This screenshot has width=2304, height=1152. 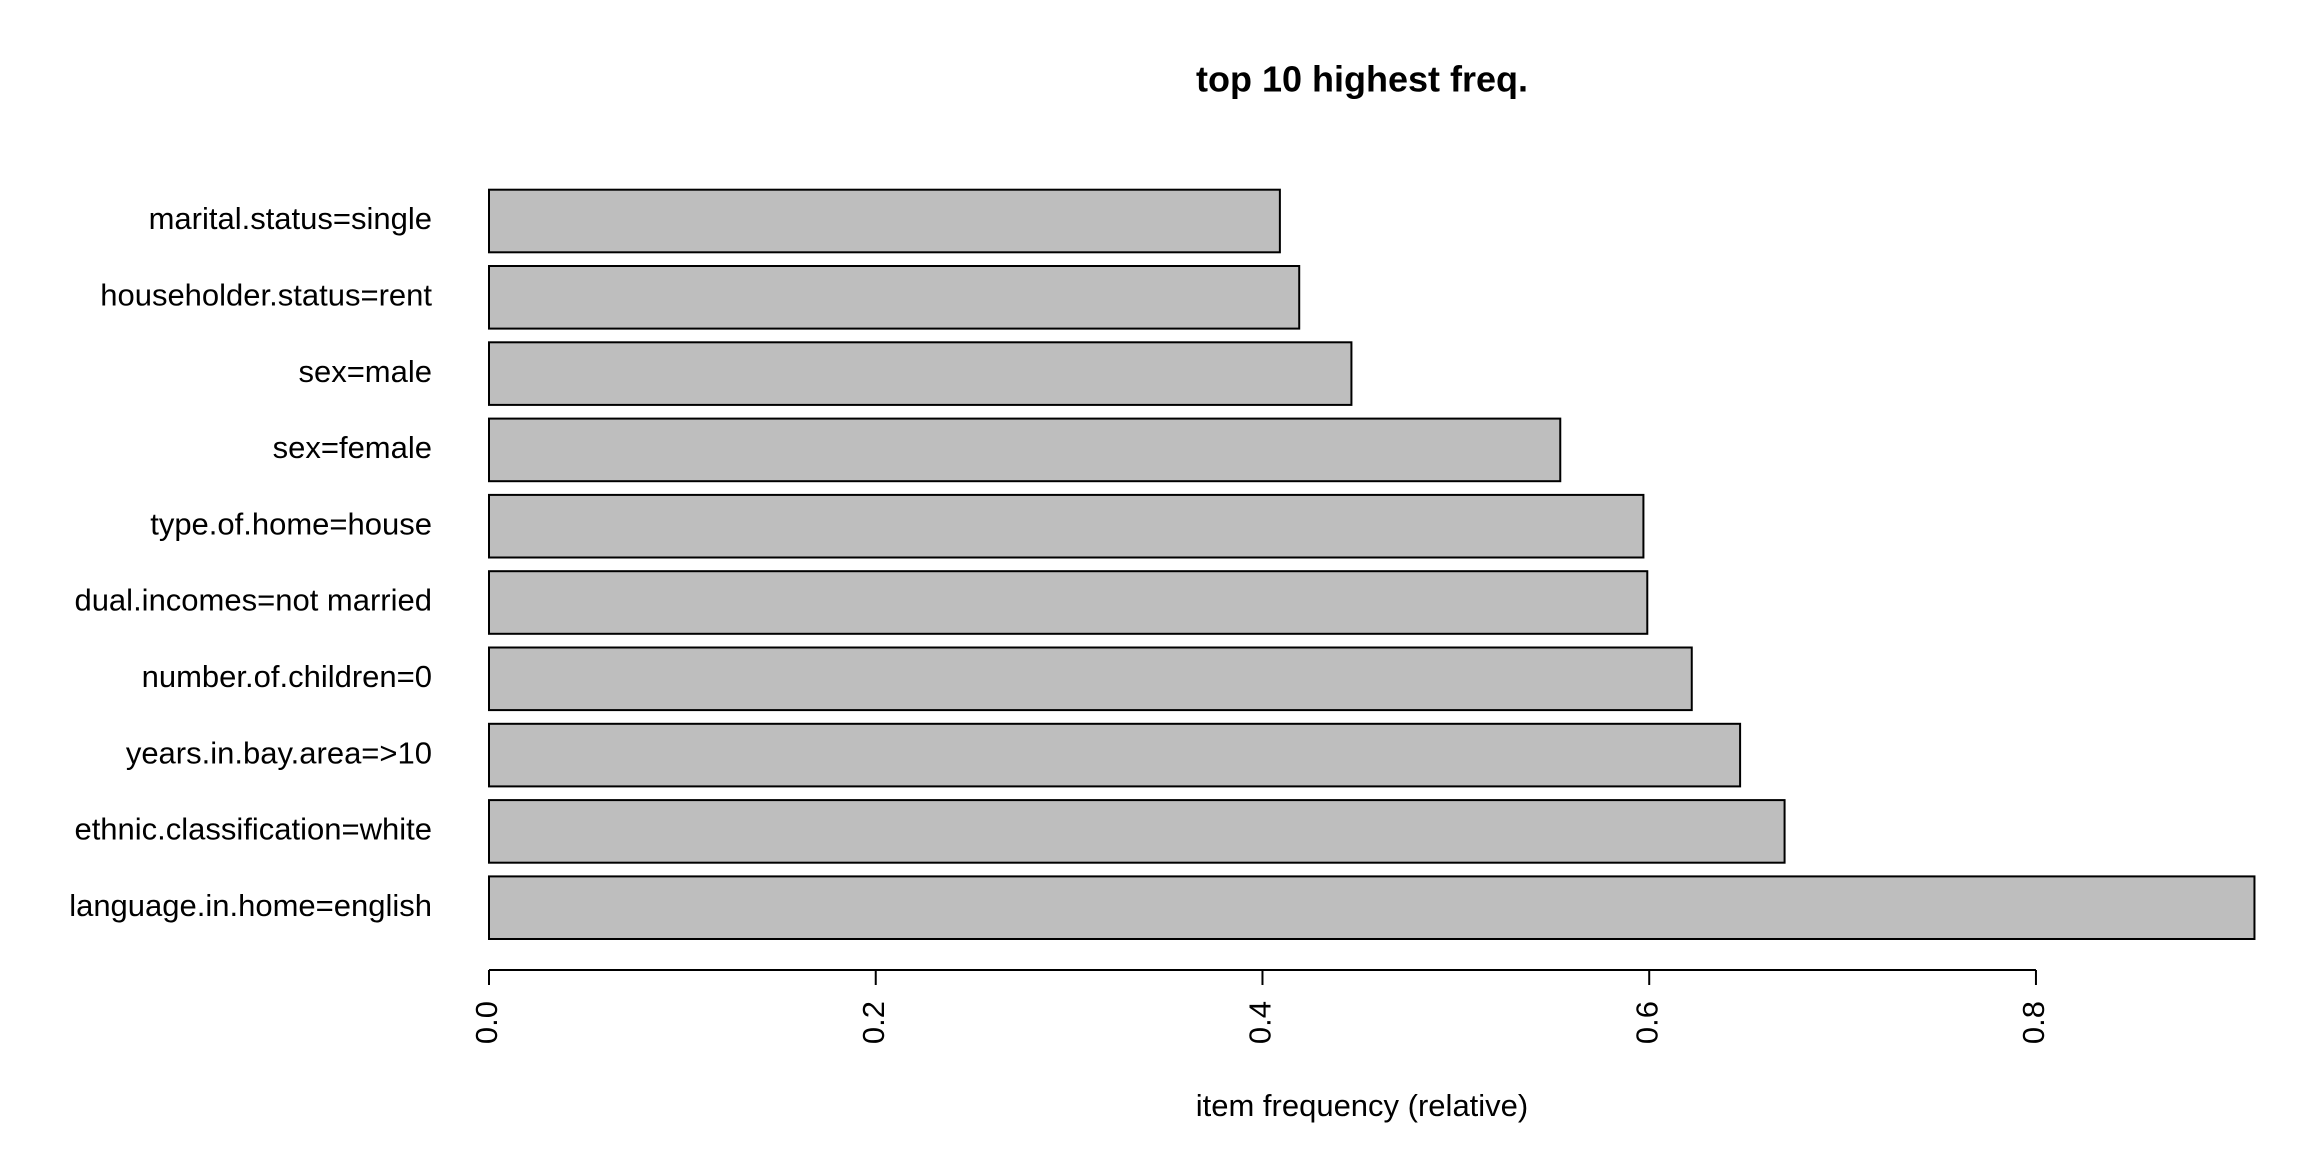 I want to click on y-tick-label: years.in.bay.area=>10, so click(x=279, y=752).